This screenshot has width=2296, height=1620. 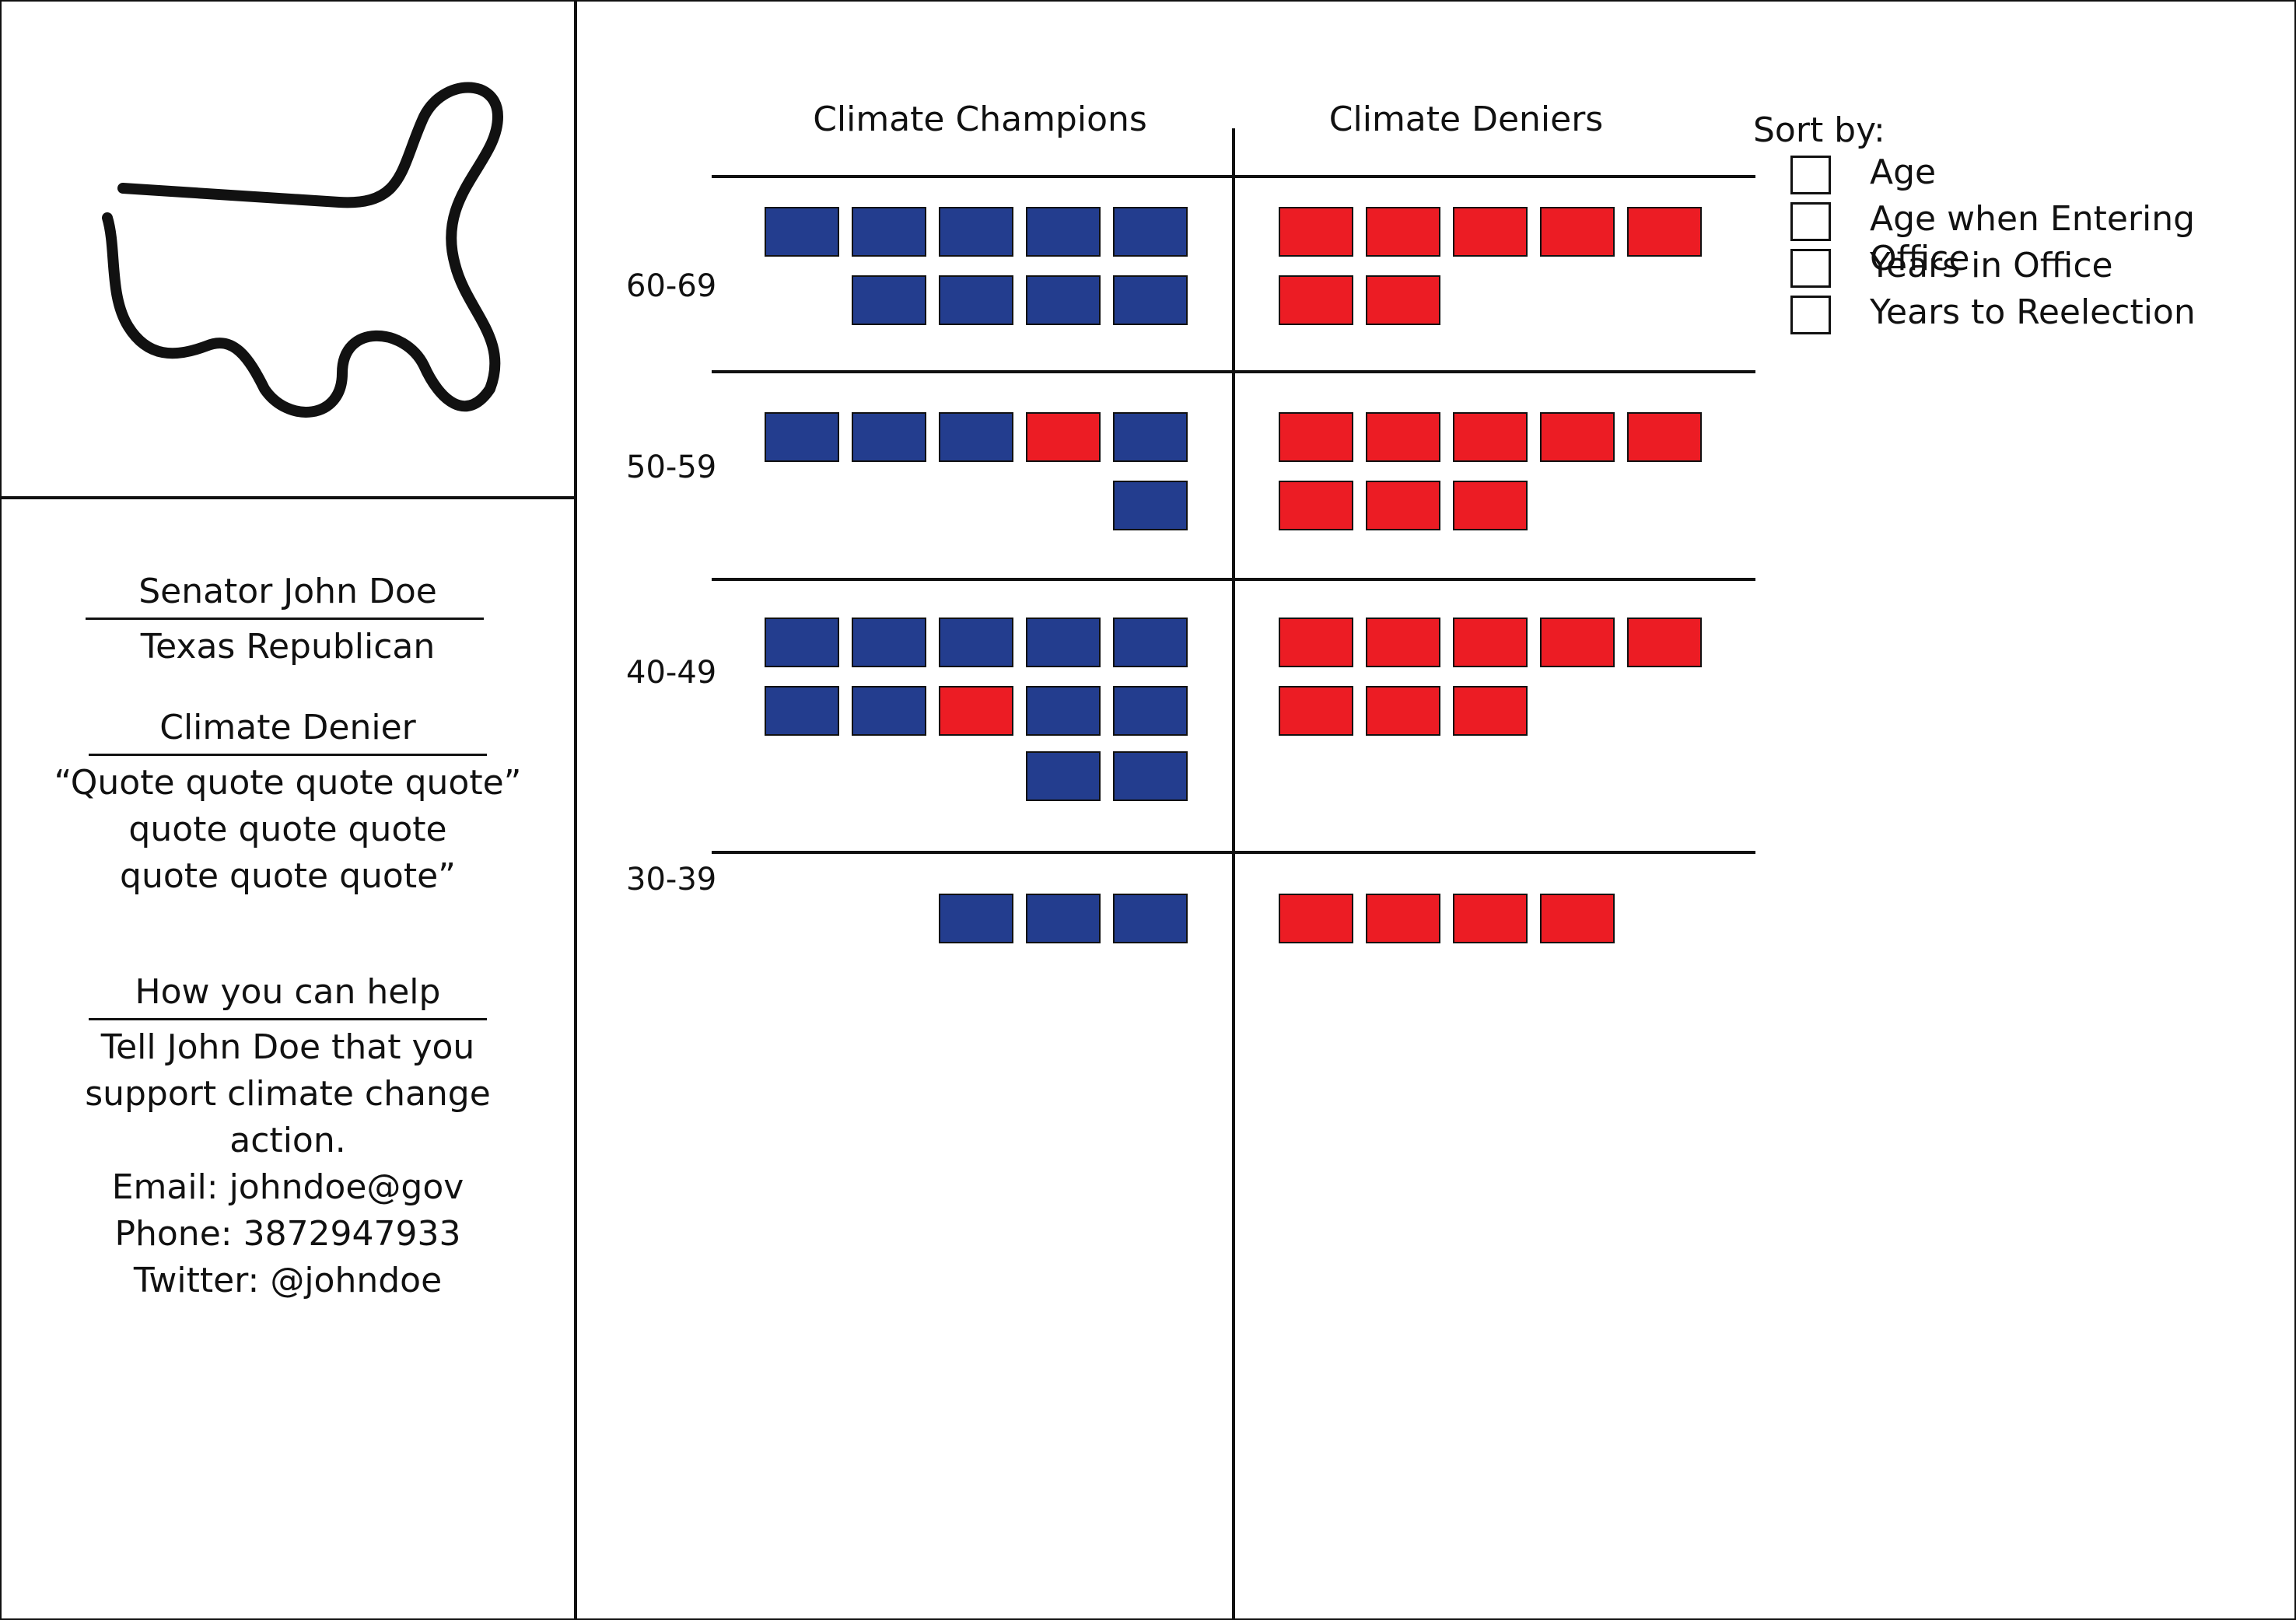 What do you see at coordinates (288, 498) in the screenshot?
I see `map-panel-divider` at bounding box center [288, 498].